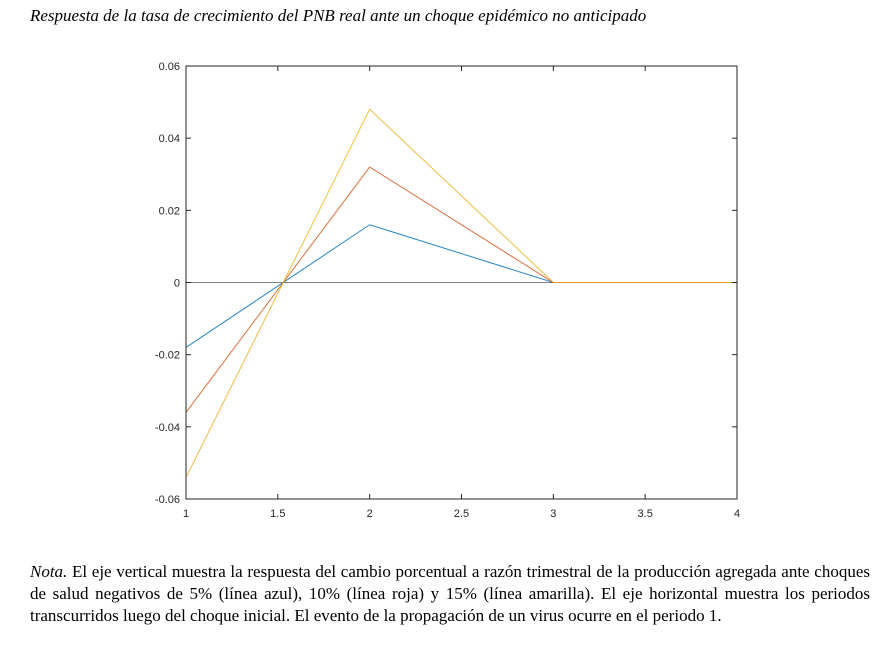 The height and width of the screenshot is (655, 892). What do you see at coordinates (169, 139) in the screenshot?
I see `y-tick-label: 0.04` at bounding box center [169, 139].